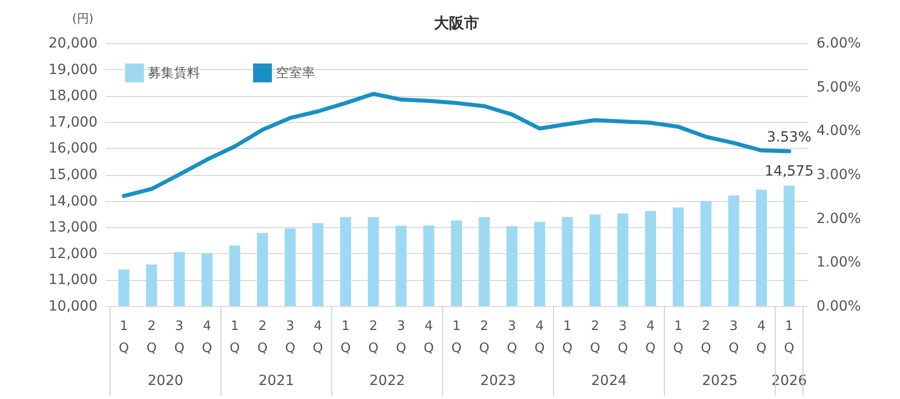 This screenshot has width=900, height=399. Describe the element at coordinates (73, 201) in the screenshot. I see `y-tick-label: 14,000` at that location.